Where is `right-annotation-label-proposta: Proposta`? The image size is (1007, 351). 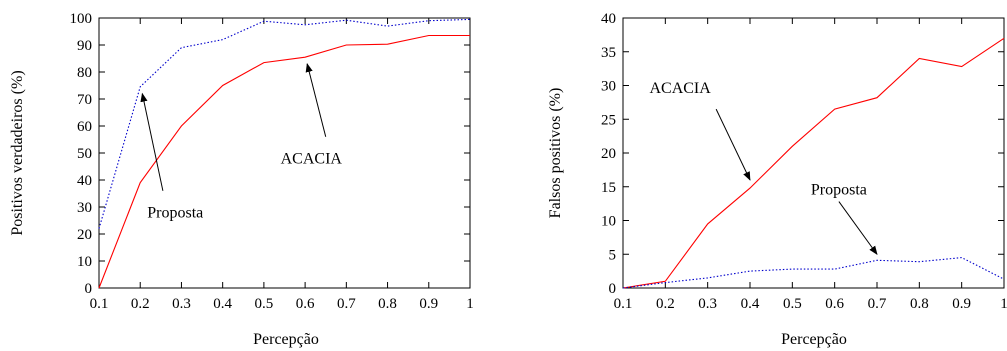 right-annotation-label-proposta: Proposta is located at coordinates (839, 189).